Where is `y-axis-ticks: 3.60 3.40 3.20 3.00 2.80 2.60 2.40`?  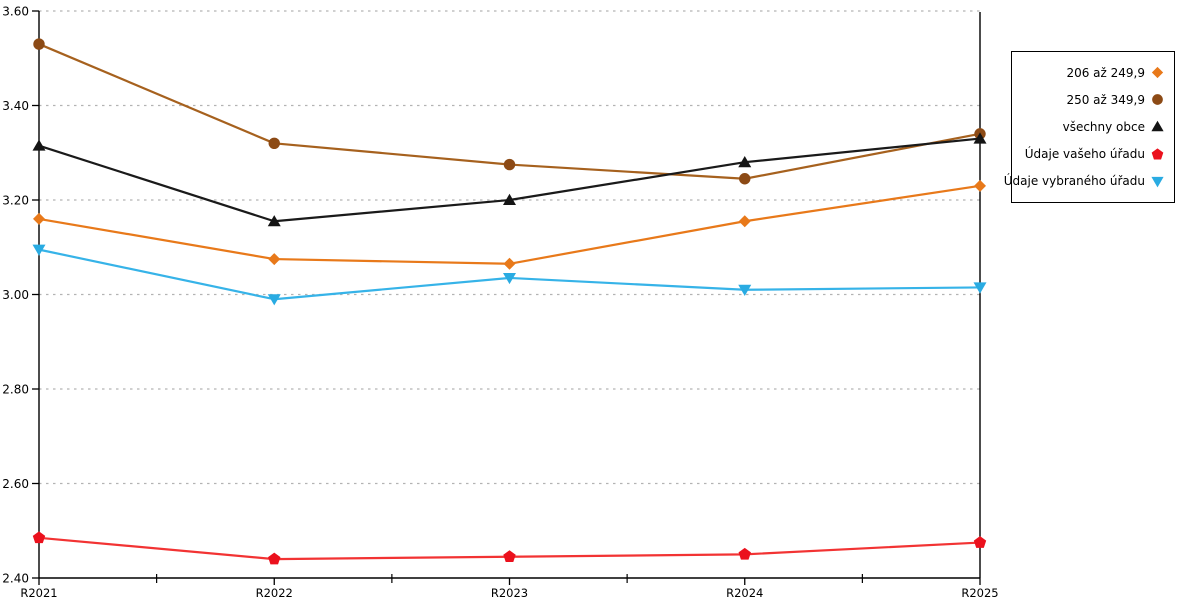 y-axis-ticks: 3.60 3.40 3.20 3.00 2.80 2.60 2.40 is located at coordinates (20, 295).